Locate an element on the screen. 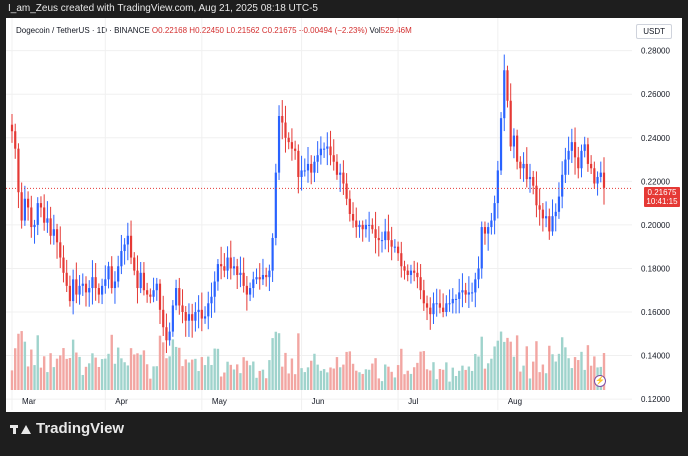 The width and height of the screenshot is (688, 456). y-tick-label: 0.28000 is located at coordinates (655, 51).